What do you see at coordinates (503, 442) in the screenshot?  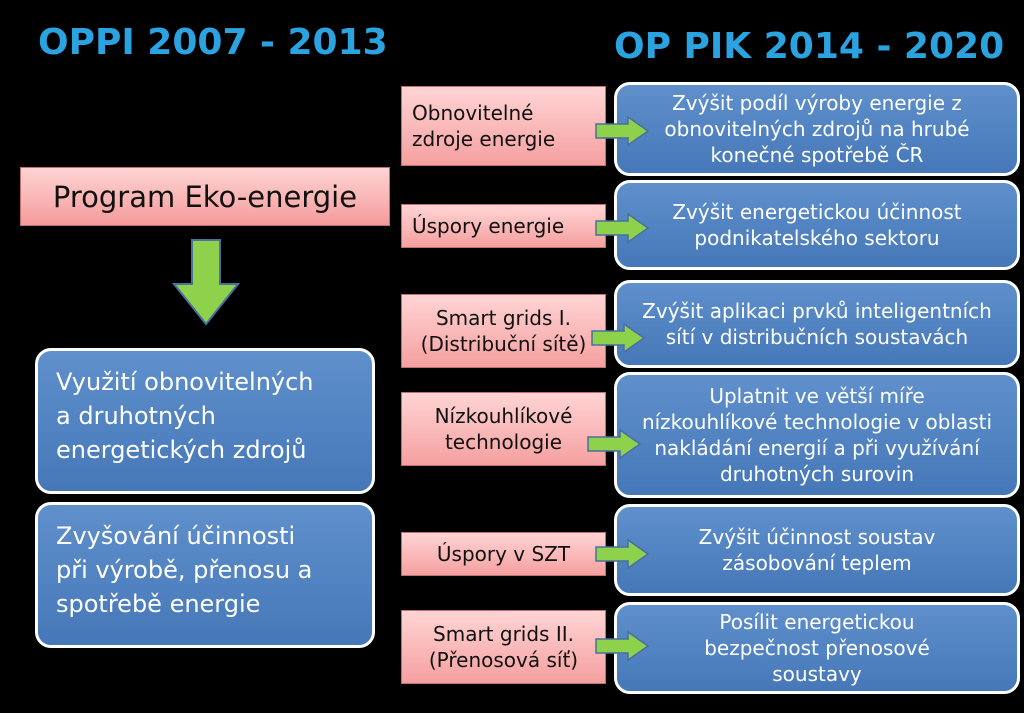 I see `category-line: technologie` at bounding box center [503, 442].